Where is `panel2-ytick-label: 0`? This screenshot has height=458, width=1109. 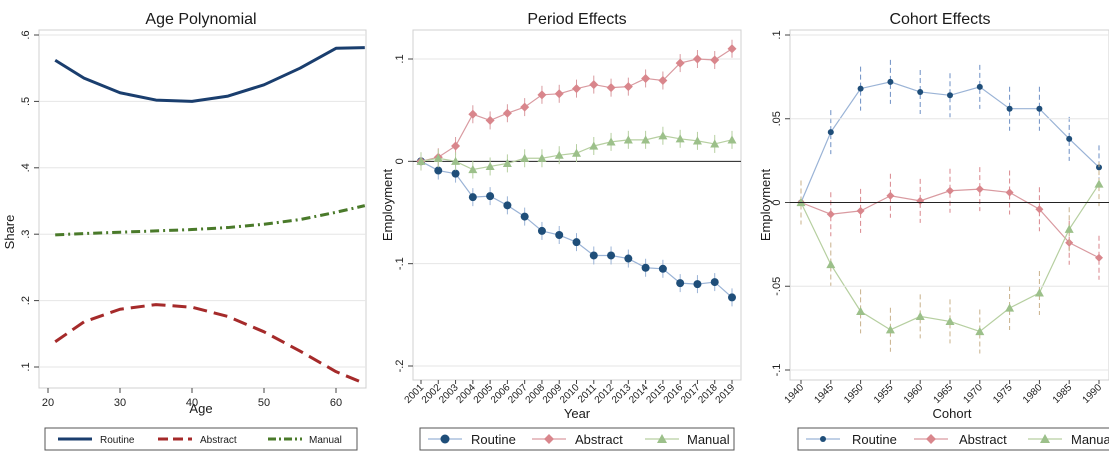 panel2-ytick-label: 0 is located at coordinates (400, 161).